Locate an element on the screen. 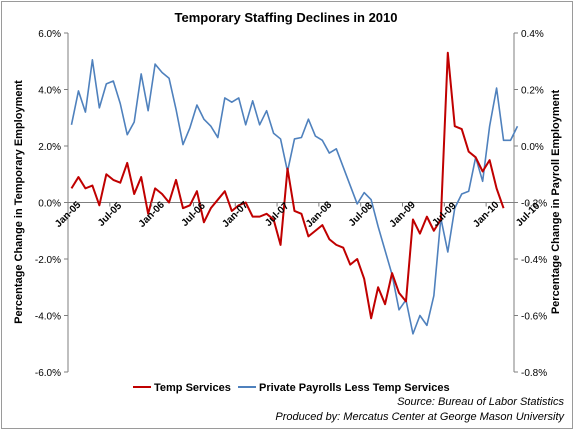  y-right-tick-label: 0.4% is located at coordinates (532, 34).